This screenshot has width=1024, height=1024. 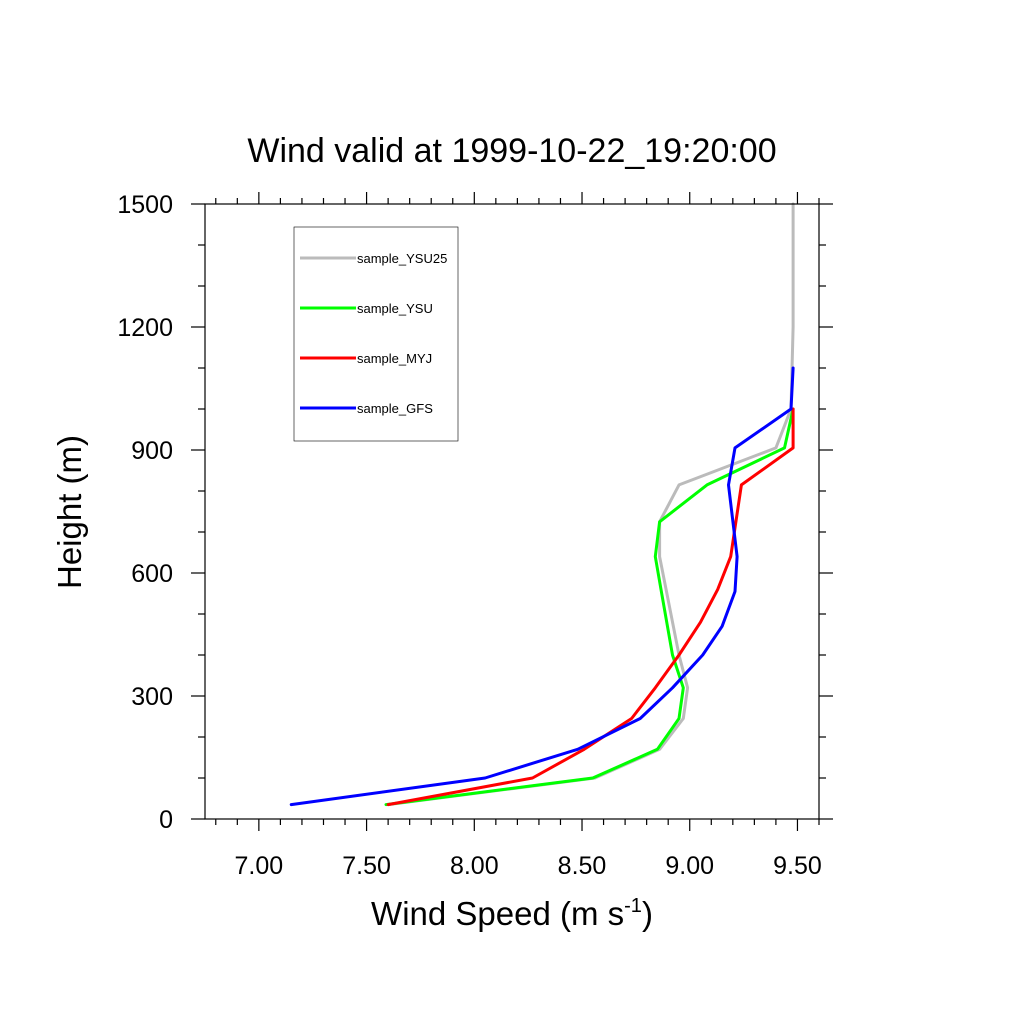 I want to click on x-tick-label: 8.00, so click(x=474, y=866).